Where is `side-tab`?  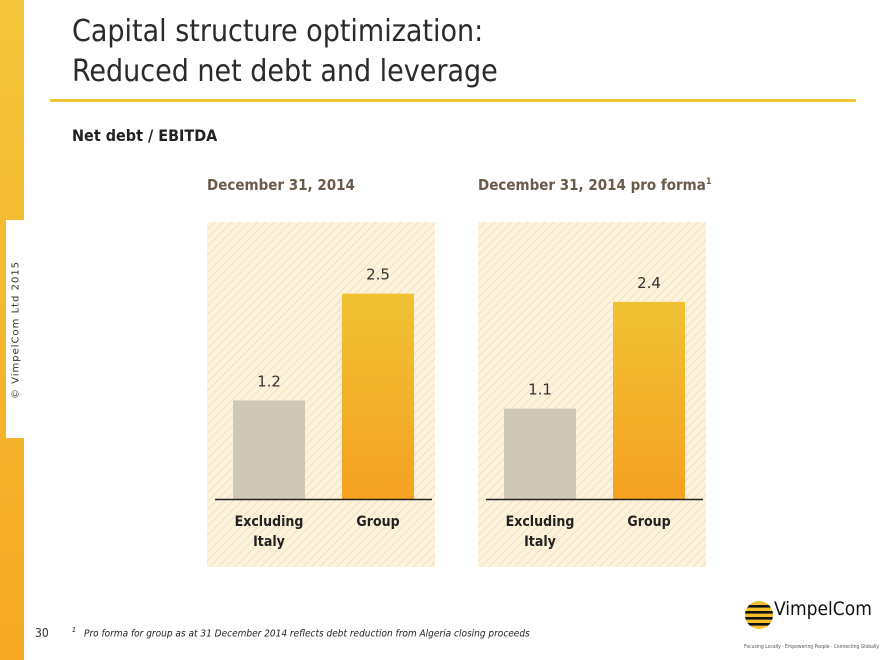 side-tab is located at coordinates (18, 329).